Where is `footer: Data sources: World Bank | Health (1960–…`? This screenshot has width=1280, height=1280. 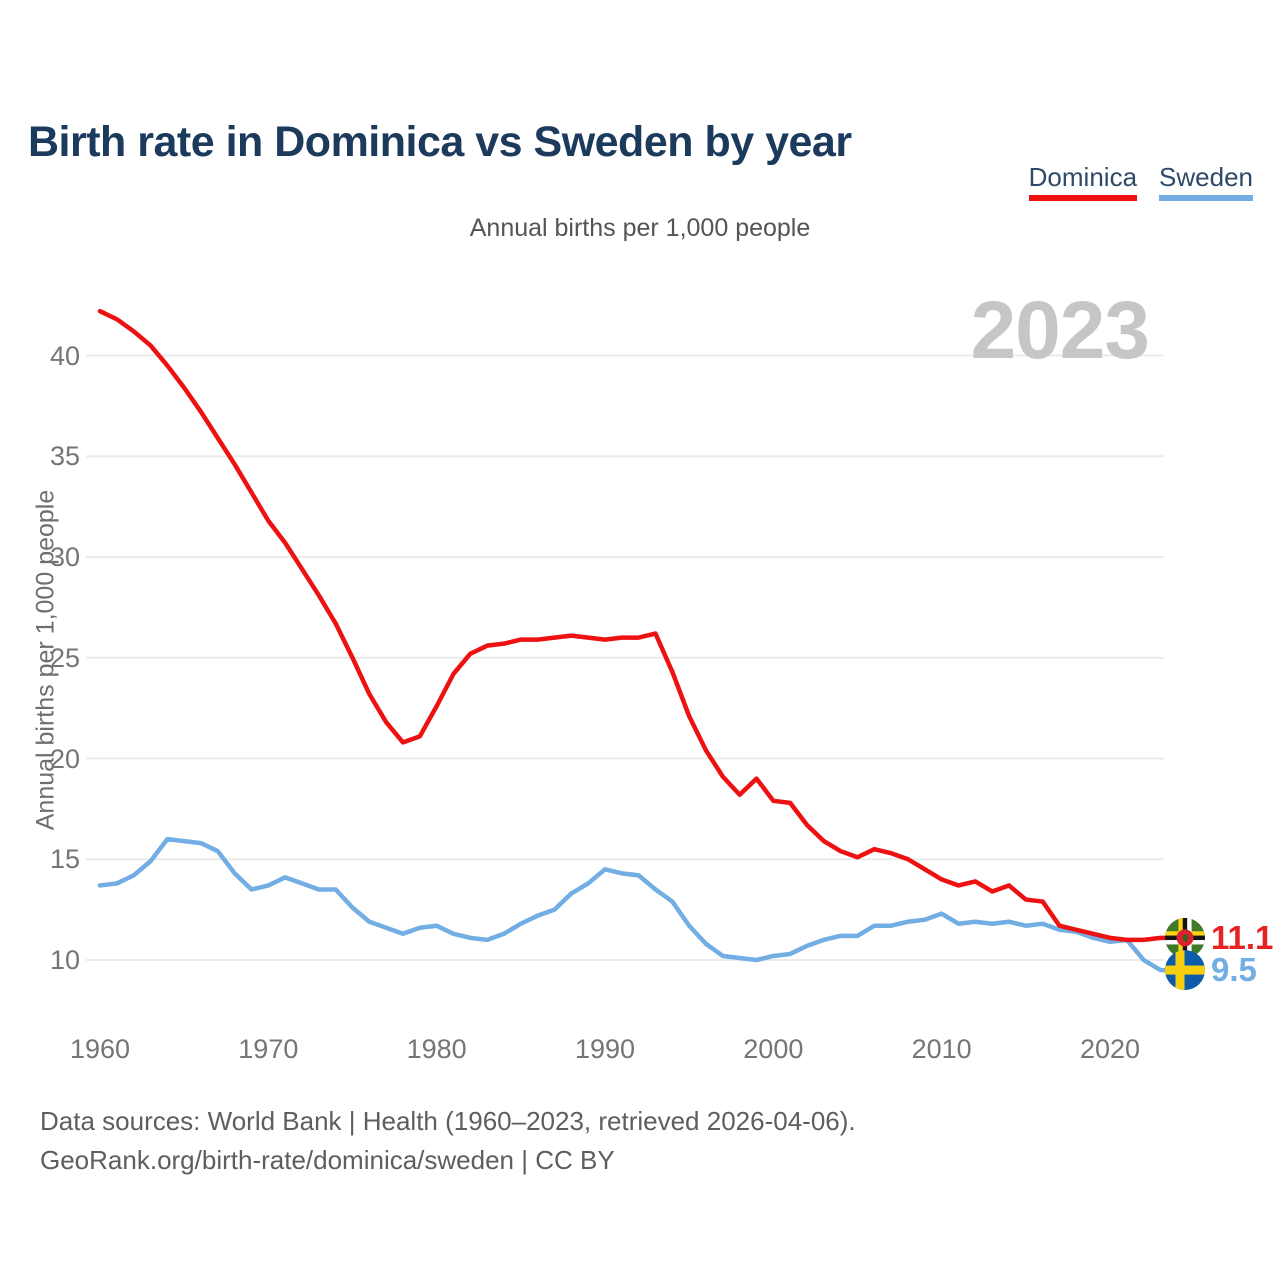
footer: Data sources: World Bank | Health (1960–… is located at coordinates (448, 1141).